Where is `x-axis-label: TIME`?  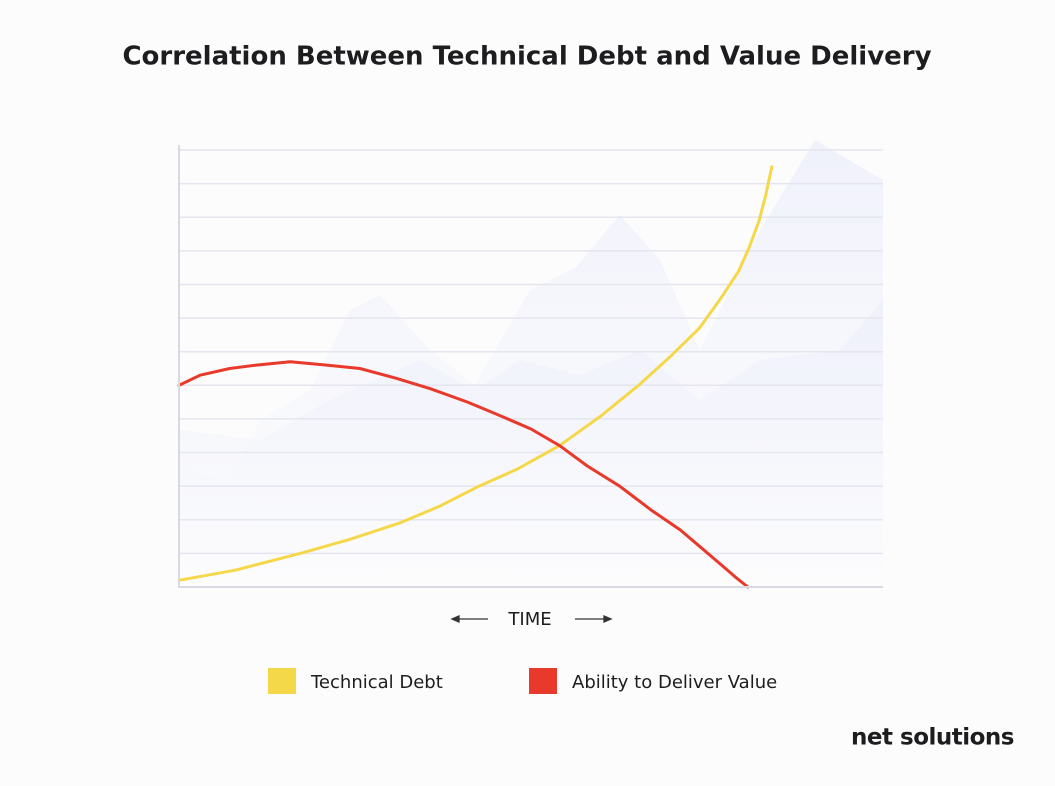 x-axis-label: TIME is located at coordinates (529, 619).